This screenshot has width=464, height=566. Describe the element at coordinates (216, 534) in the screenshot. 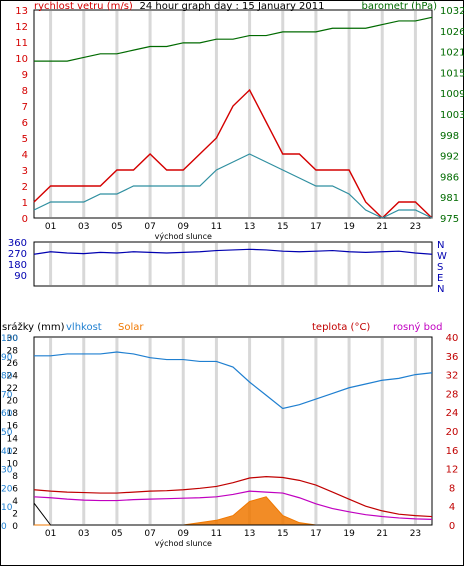

I see `panel3-x-tick: 11` at that location.